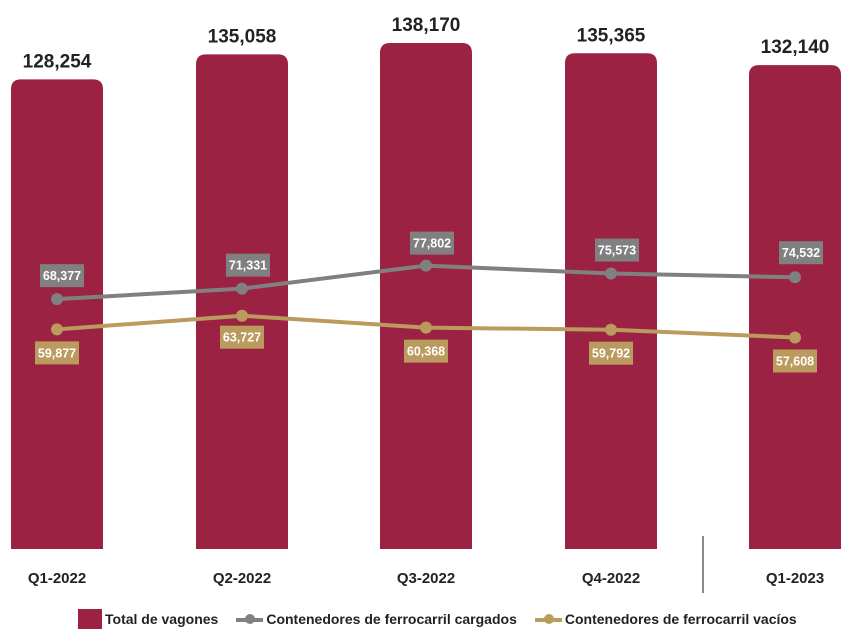 The image size is (848, 632). I want to click on category-label: Q3-2022, so click(426, 578).